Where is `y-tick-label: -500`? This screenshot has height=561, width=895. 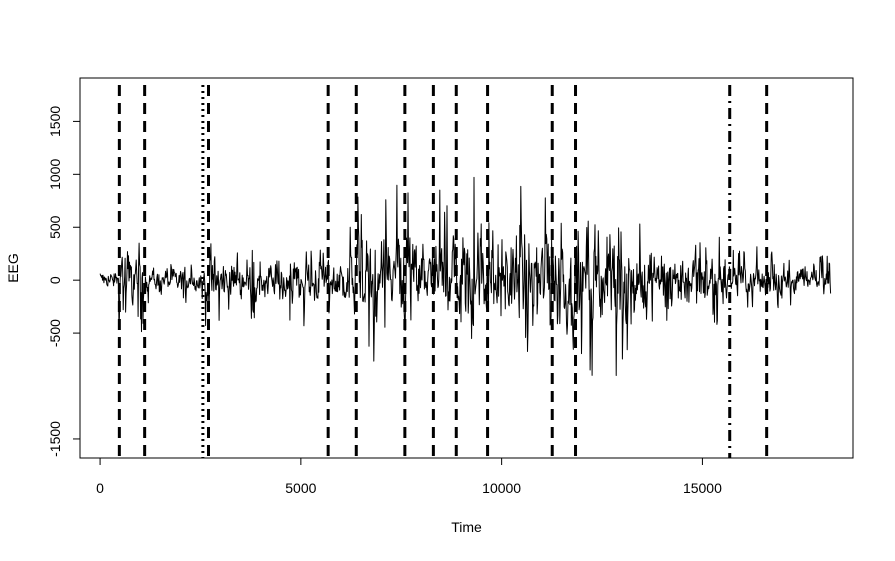 y-tick-label: -500 is located at coordinates (55, 333).